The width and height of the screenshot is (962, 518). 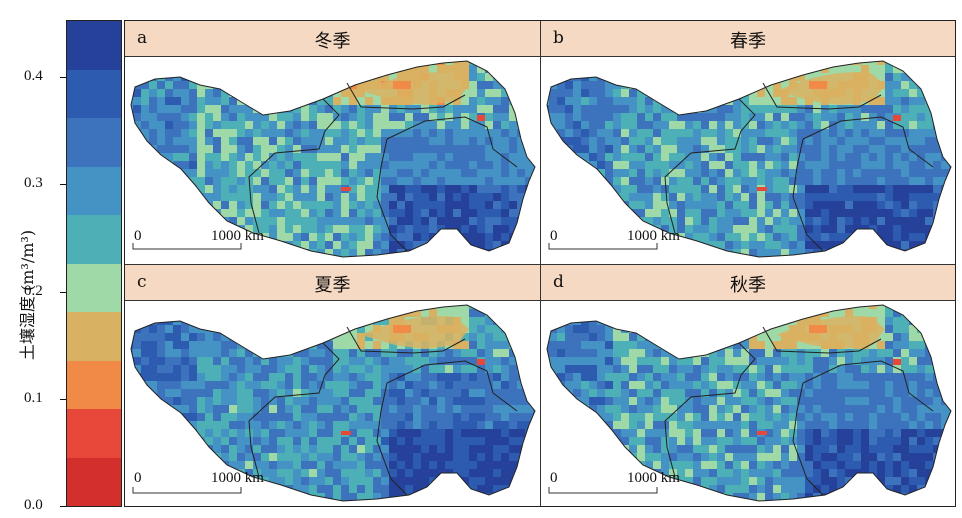 What do you see at coordinates (748, 285) in the screenshot?
I see `panel-title: 秋季` at bounding box center [748, 285].